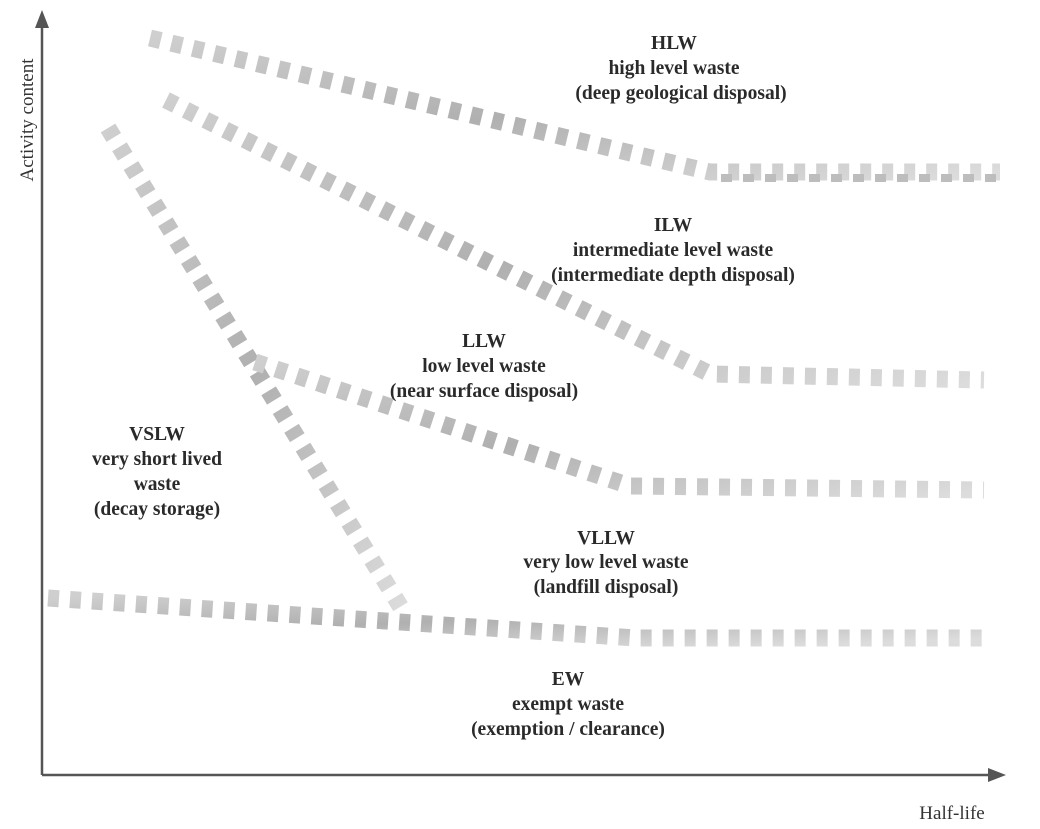 The width and height of the screenshot is (1040, 829). Describe the element at coordinates (157, 509) in the screenshot. I see `vslw-disposal: (decay storage)` at that location.